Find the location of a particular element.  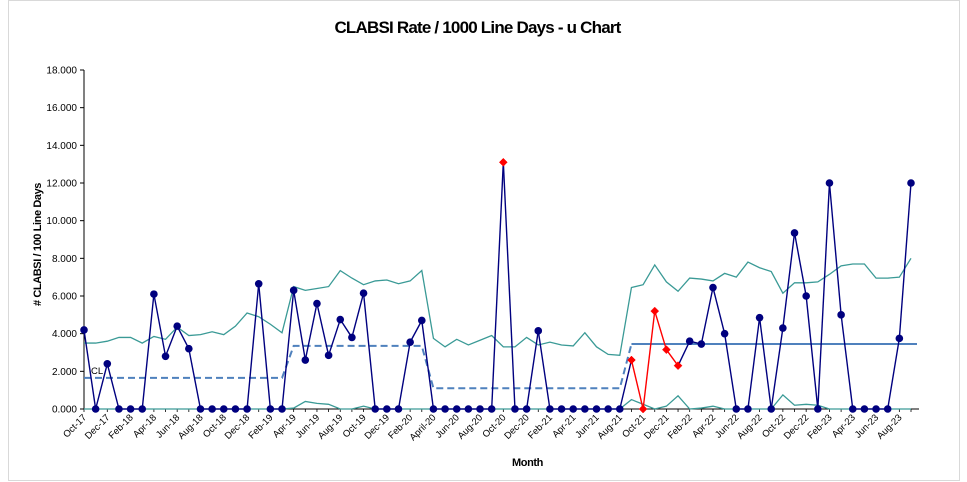

y-tick-label: 12.000 is located at coordinates (61, 184).